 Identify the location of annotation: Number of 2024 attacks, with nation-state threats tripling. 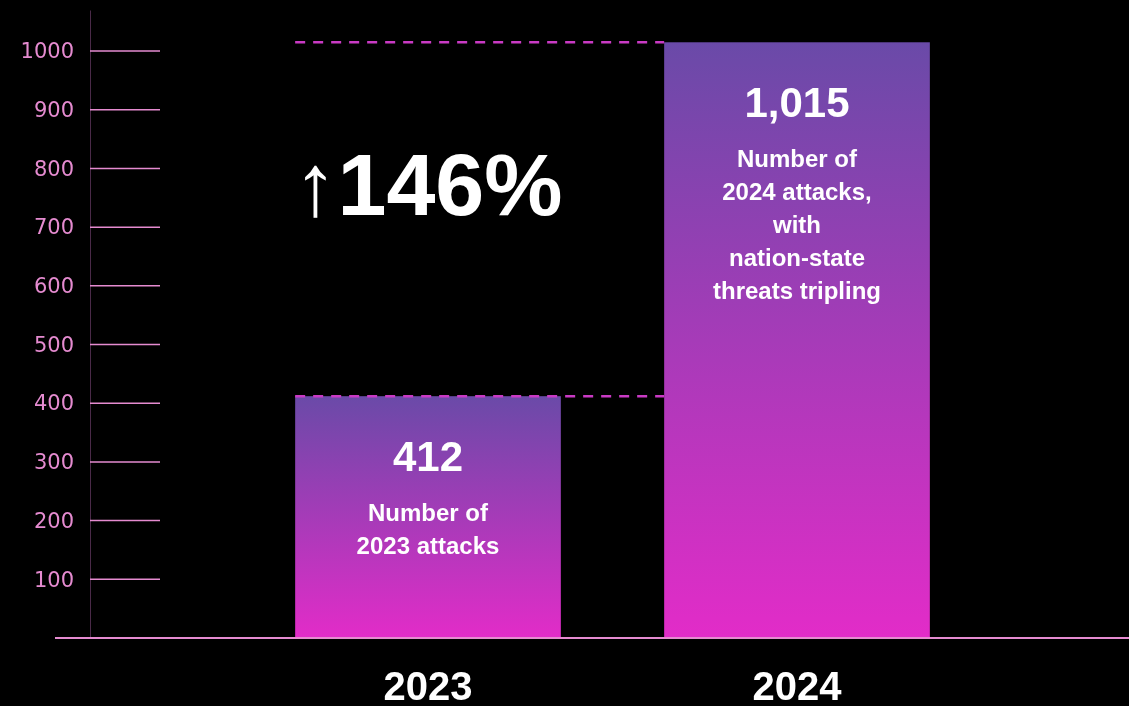
(797, 225).